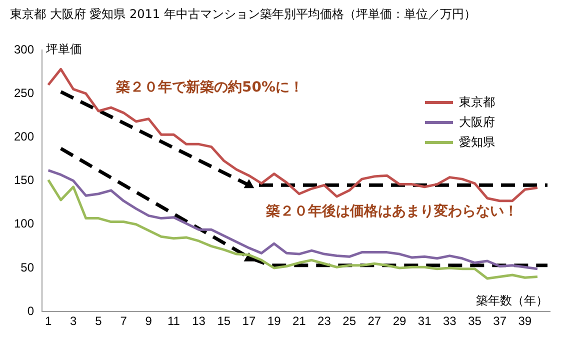  I want to click on x-tick-label: 37, so click(500, 321).